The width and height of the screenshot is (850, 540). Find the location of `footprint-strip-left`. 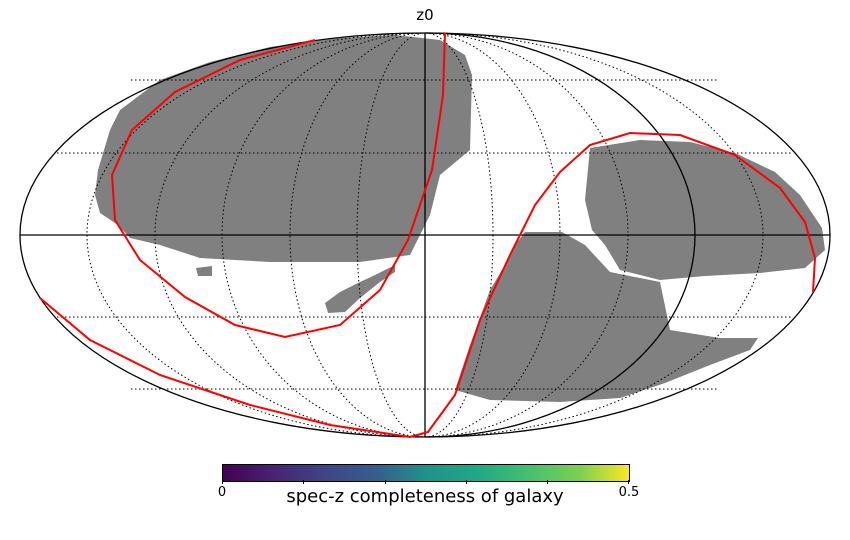

footprint-strip-left is located at coordinates (204, 271).